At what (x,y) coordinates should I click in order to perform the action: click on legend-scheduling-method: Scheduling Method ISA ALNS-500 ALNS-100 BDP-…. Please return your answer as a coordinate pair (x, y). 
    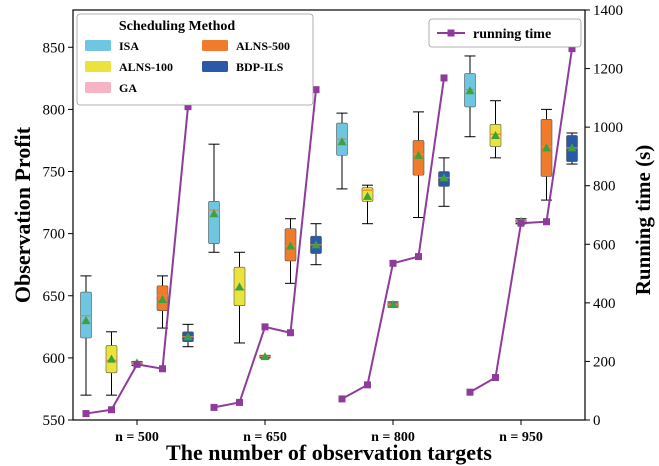
    Looking at the image, I should click on (195, 59).